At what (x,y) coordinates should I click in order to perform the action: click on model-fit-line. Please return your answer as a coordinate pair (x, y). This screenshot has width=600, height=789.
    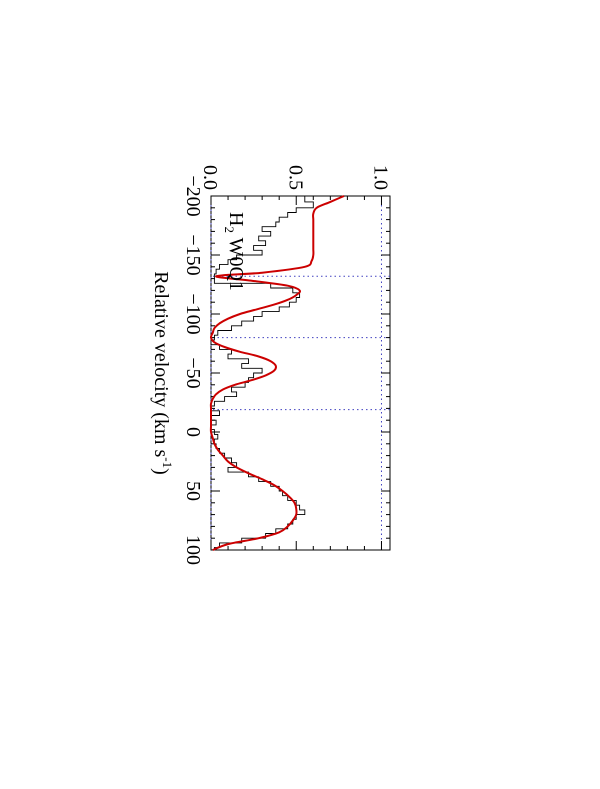
    Looking at the image, I should click on (277, 373).